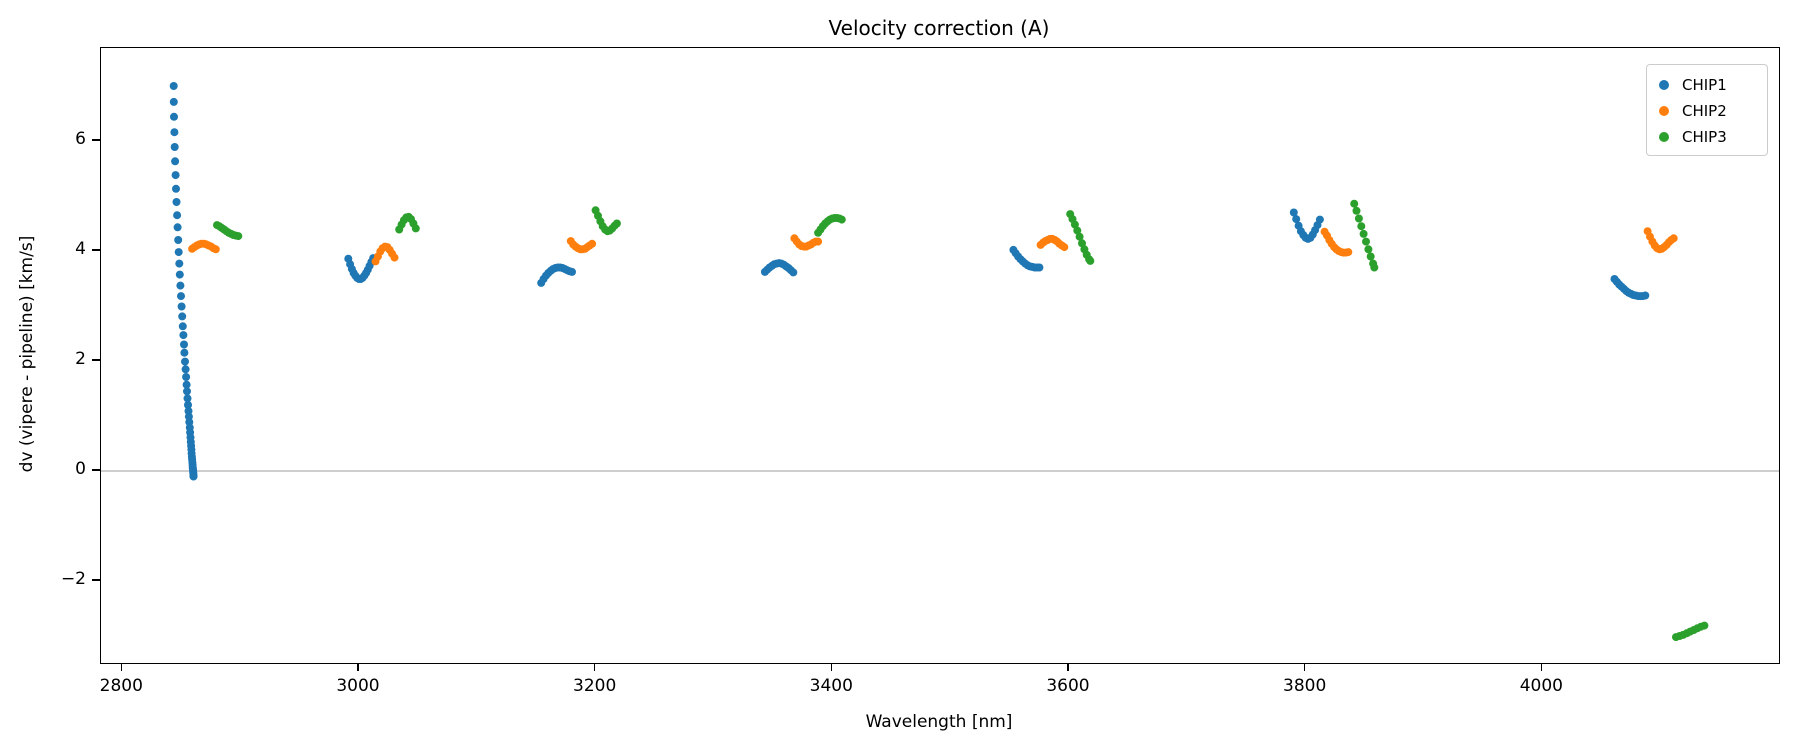 The width and height of the screenshot is (1800, 750). What do you see at coordinates (1704, 137) in the screenshot?
I see `legend-label-chip3: CHIP3` at bounding box center [1704, 137].